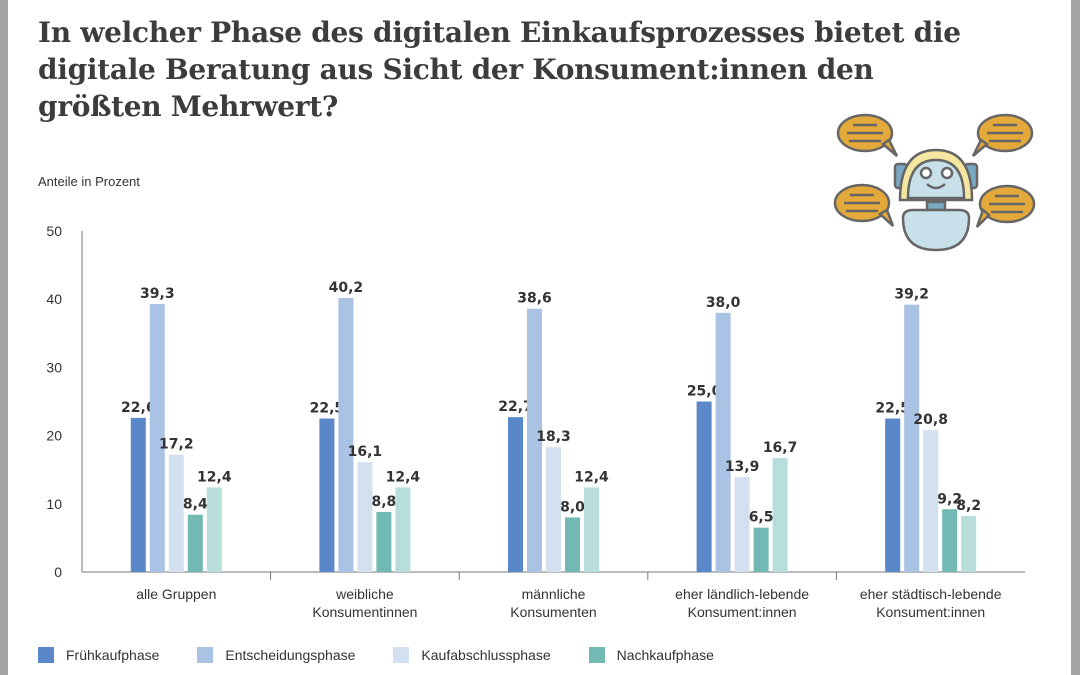  I want to click on x-tick-label: Konsumentinnen, so click(364, 612).